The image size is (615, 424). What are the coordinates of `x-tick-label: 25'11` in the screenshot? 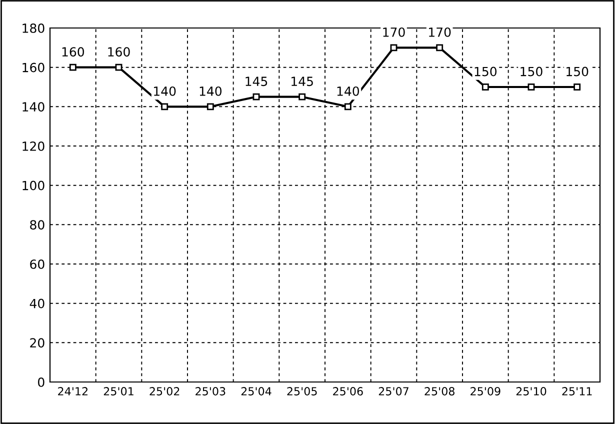 It's located at (577, 391).